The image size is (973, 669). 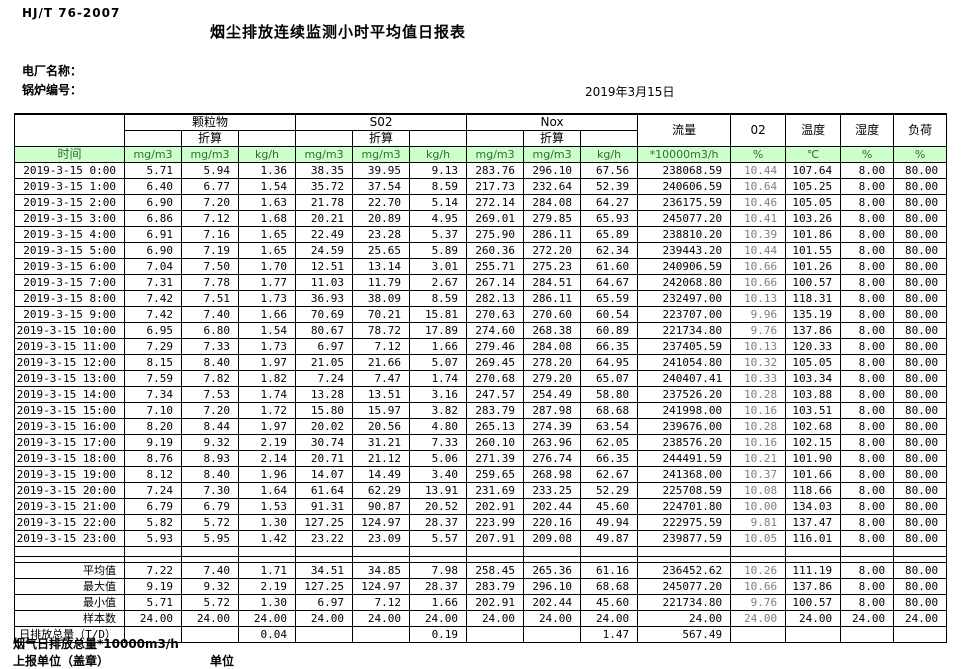 What do you see at coordinates (552, 202) in the screenshot?
I see `value-cell: 284.08` at bounding box center [552, 202].